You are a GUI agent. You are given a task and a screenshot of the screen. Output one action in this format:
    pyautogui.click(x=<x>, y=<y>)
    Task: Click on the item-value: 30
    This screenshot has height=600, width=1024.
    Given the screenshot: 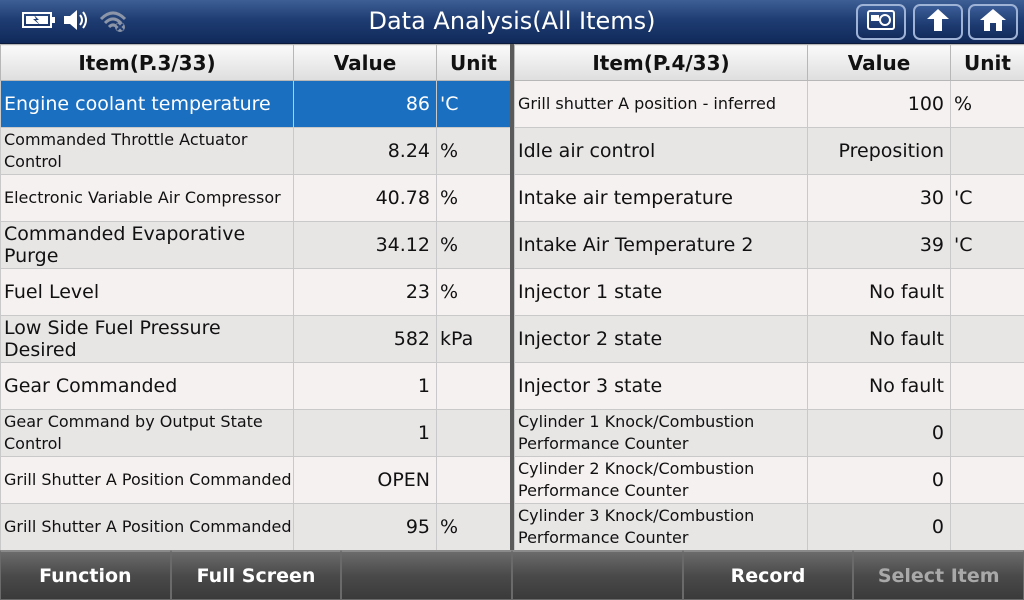 What is the action you would take?
    pyautogui.click(x=879, y=198)
    